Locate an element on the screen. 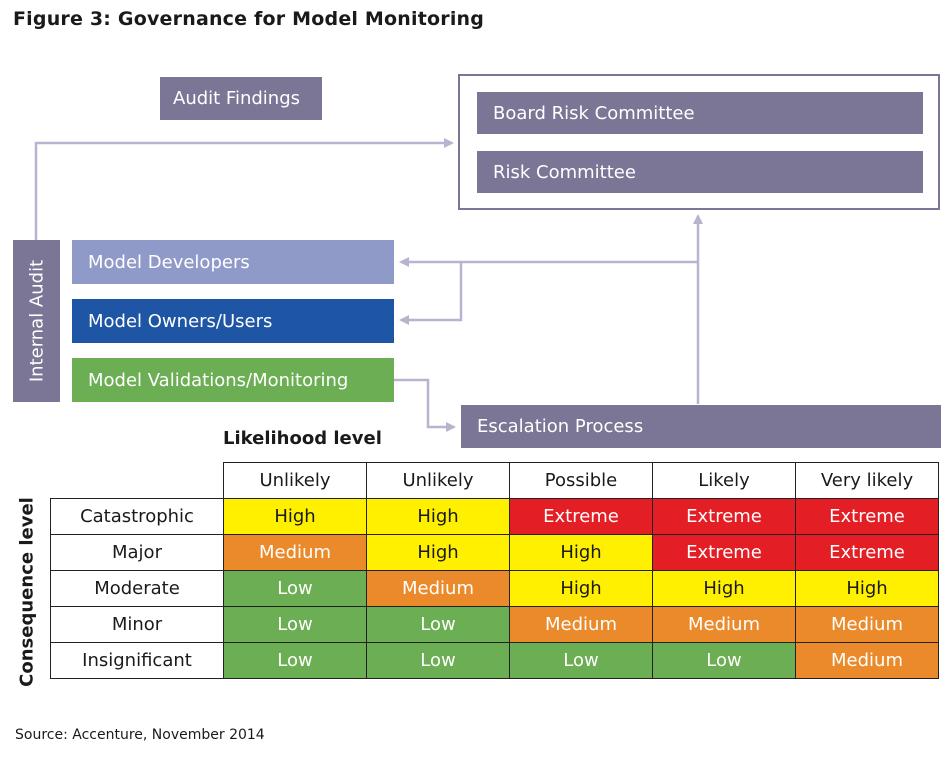 The height and width of the screenshot is (757, 951). row-header-catastrophic: Catastrophic is located at coordinates (137, 516).